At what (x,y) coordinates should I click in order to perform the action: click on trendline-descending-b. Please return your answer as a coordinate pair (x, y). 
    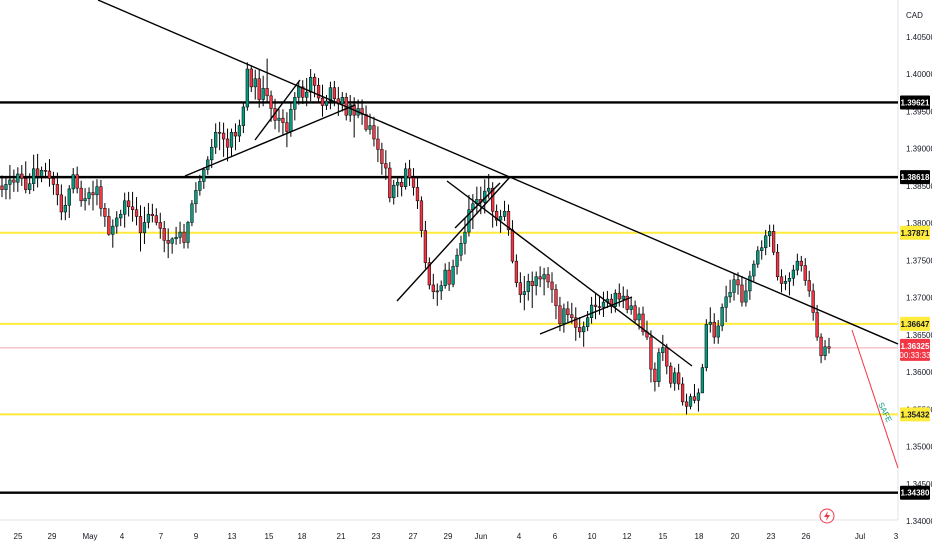
    Looking at the image, I should click on (569, 273).